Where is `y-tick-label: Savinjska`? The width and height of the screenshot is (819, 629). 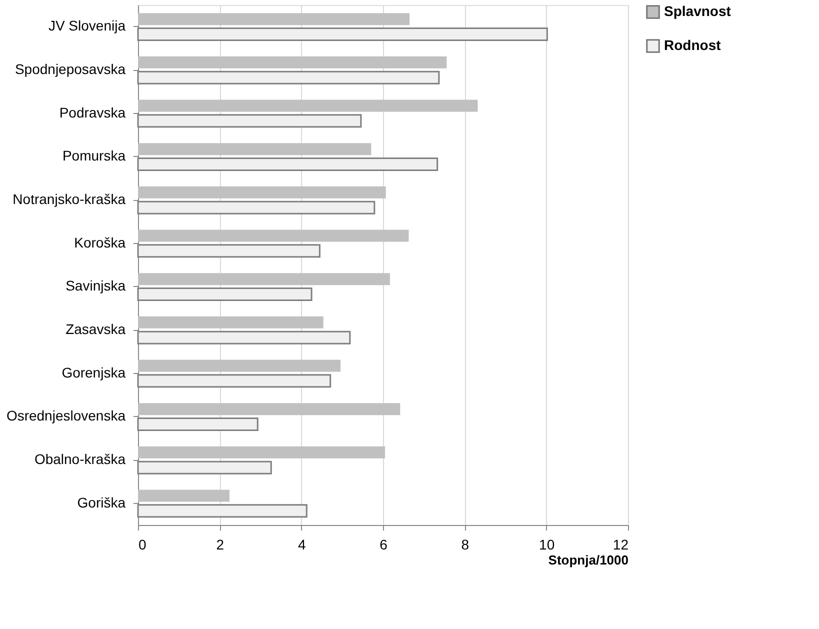
y-tick-label: Savinjska is located at coordinates (96, 286).